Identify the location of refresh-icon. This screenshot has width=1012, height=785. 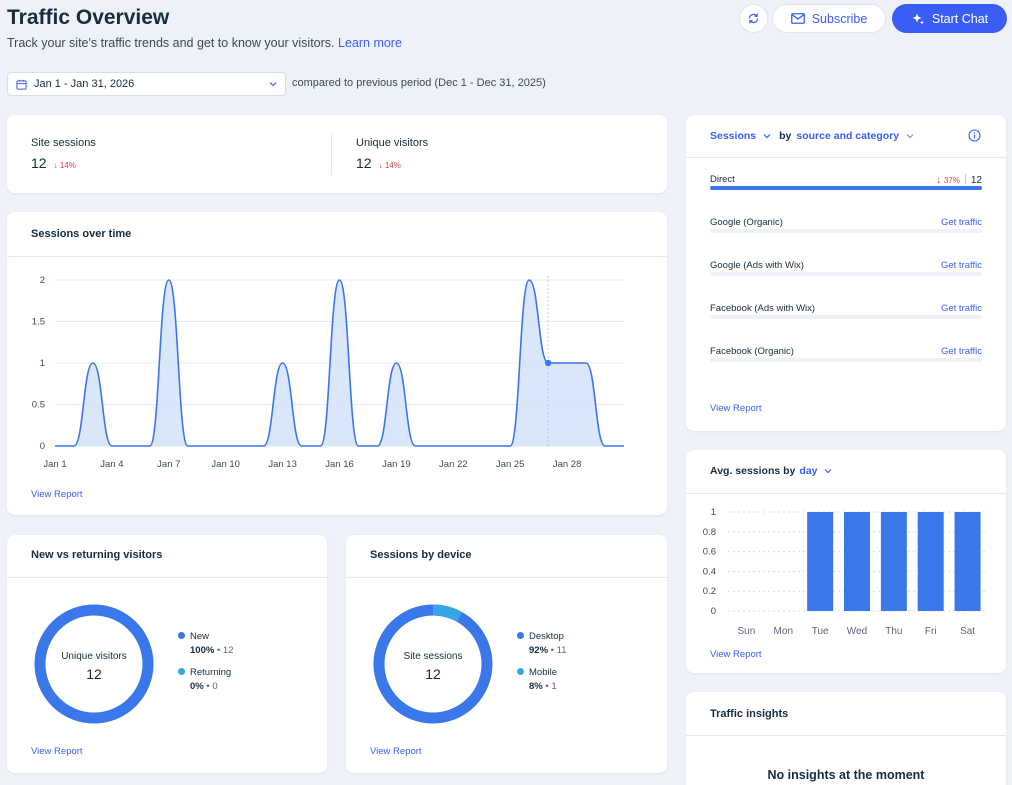
(753, 18).